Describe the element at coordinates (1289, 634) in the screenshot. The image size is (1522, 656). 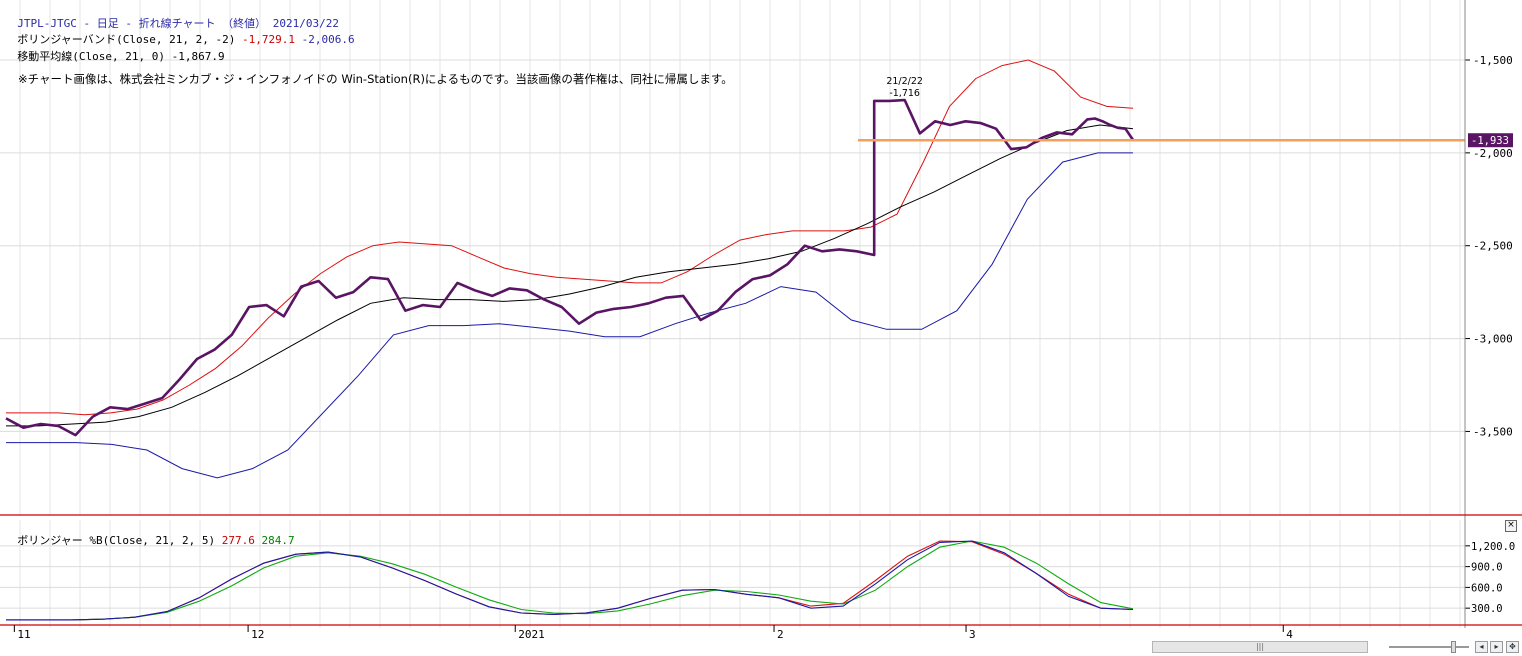
I see `x-tick-label: 4` at that location.